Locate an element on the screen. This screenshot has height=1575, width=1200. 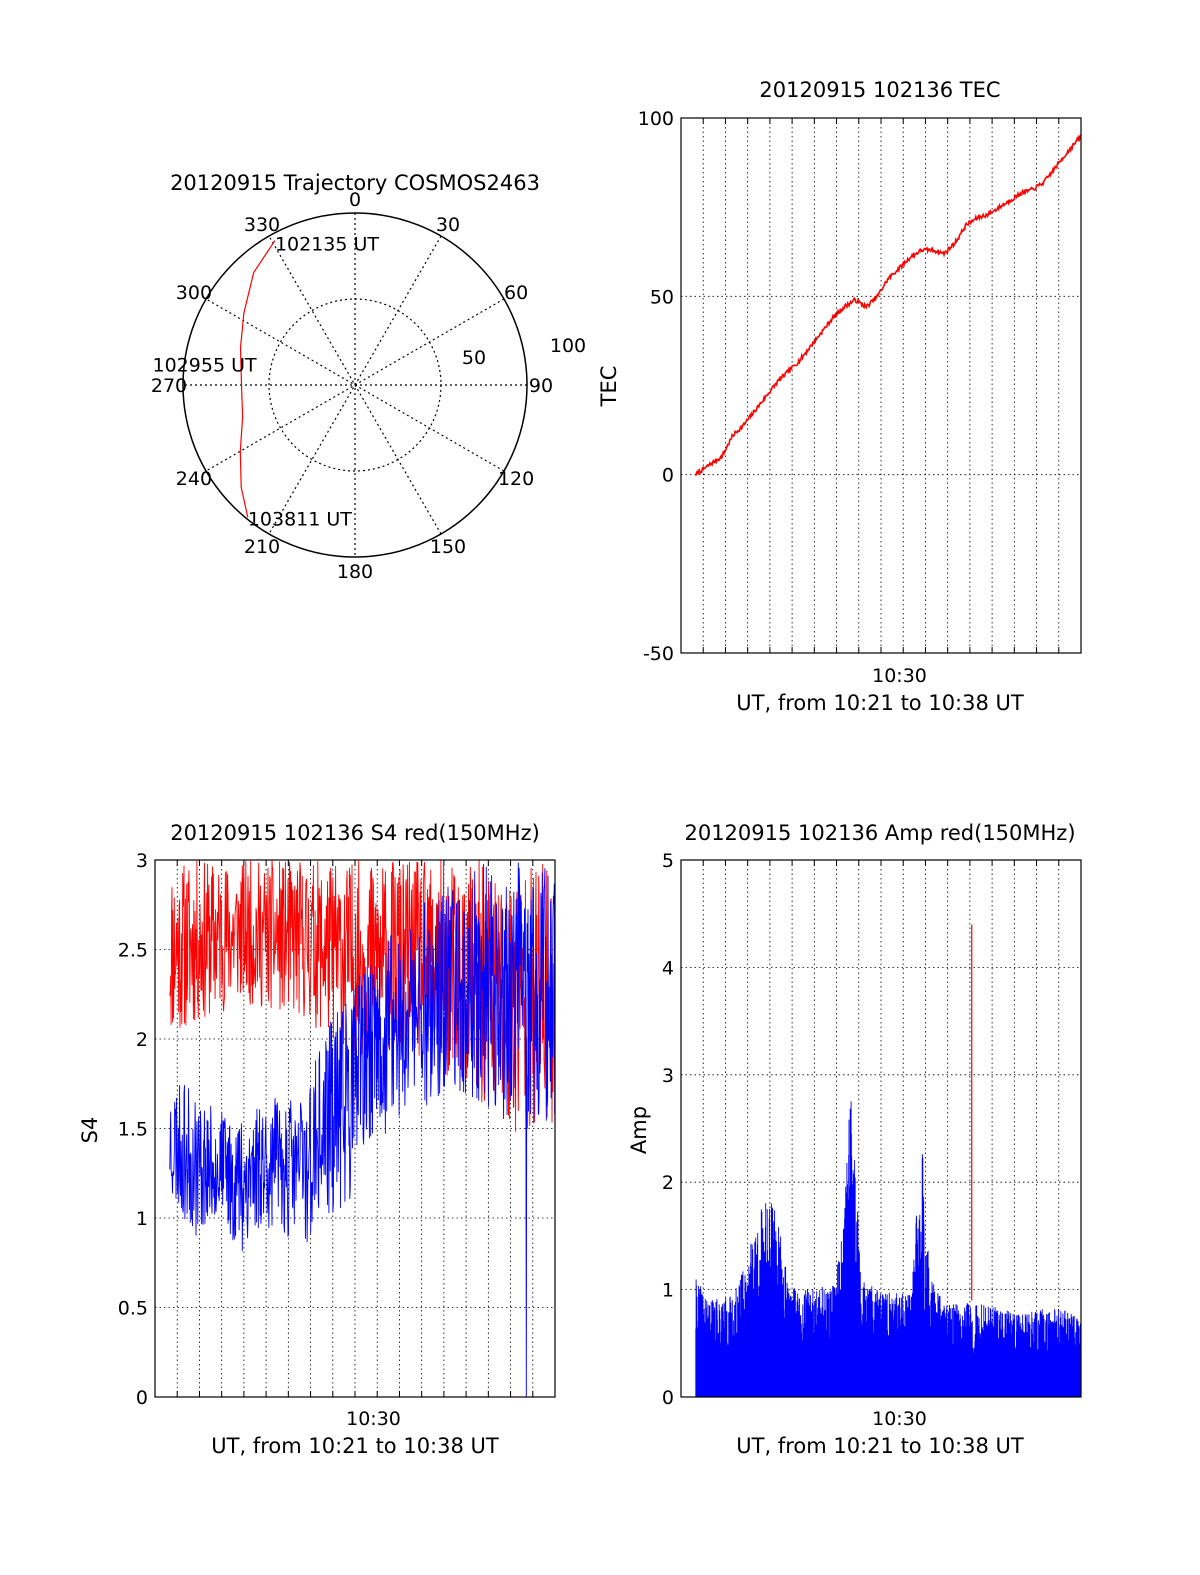
amp-y-axis-label: Amp is located at coordinates (639, 1130).